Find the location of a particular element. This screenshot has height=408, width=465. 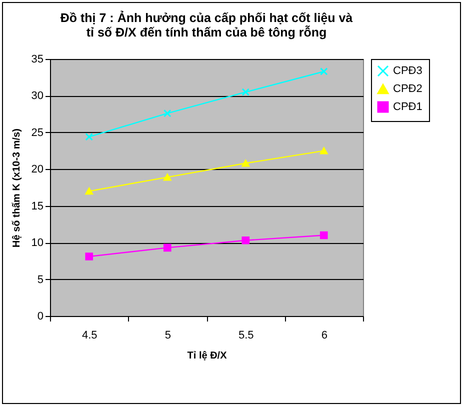

x-tick-label: 5.5 is located at coordinates (246, 336).